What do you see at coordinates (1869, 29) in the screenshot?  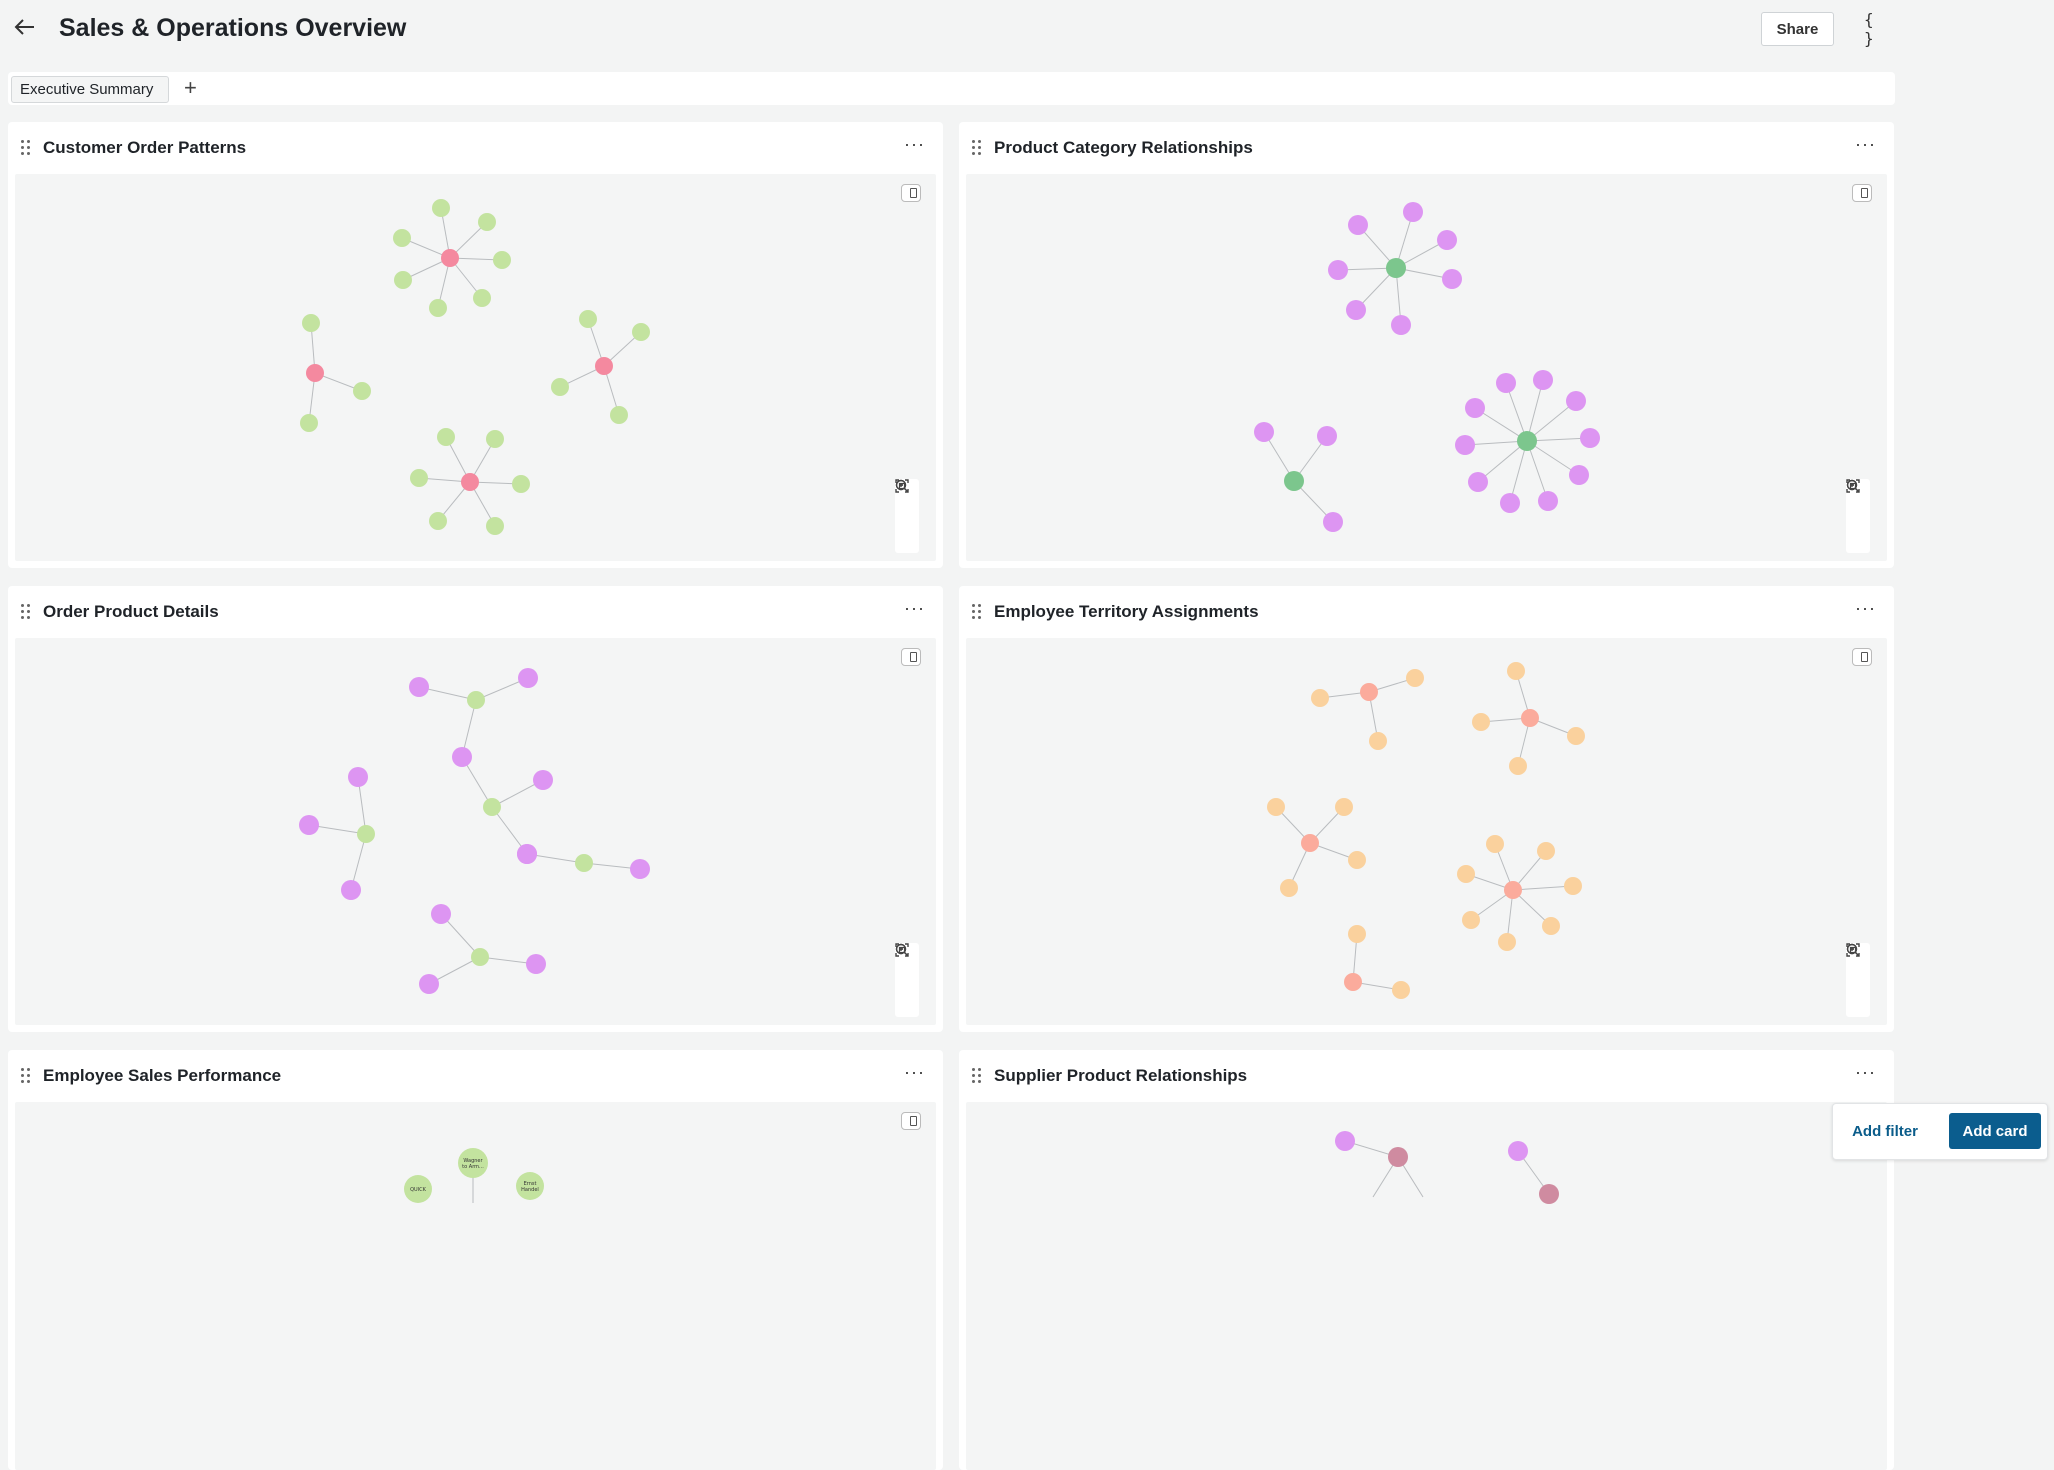 I see `json-icon: { }` at bounding box center [1869, 29].